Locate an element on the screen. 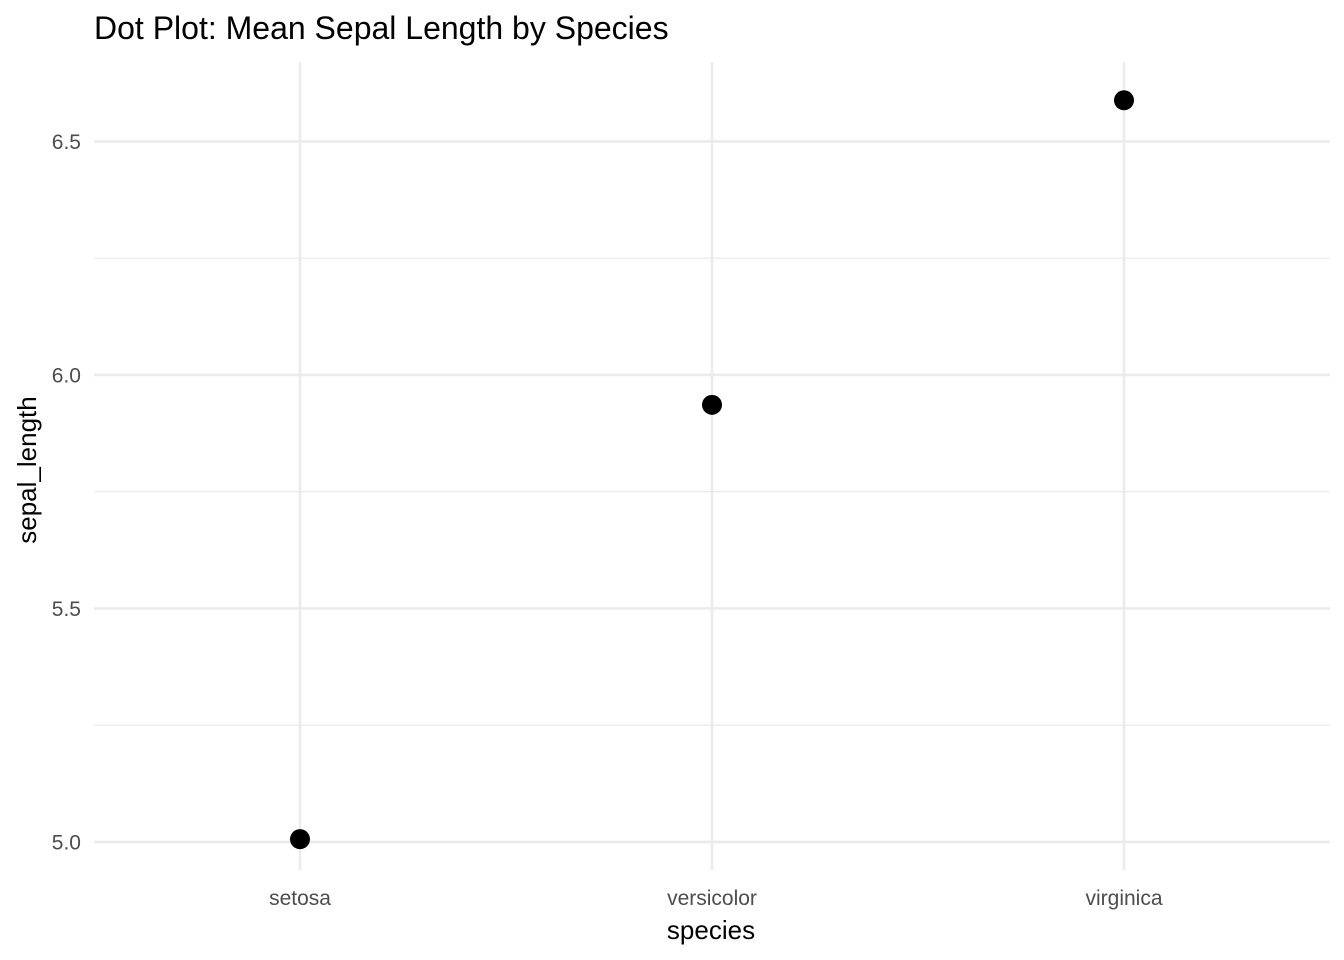 Image resolution: width=1344 pixels, height=960 pixels. x-tick-label-virginica: virginica is located at coordinates (1123, 898).